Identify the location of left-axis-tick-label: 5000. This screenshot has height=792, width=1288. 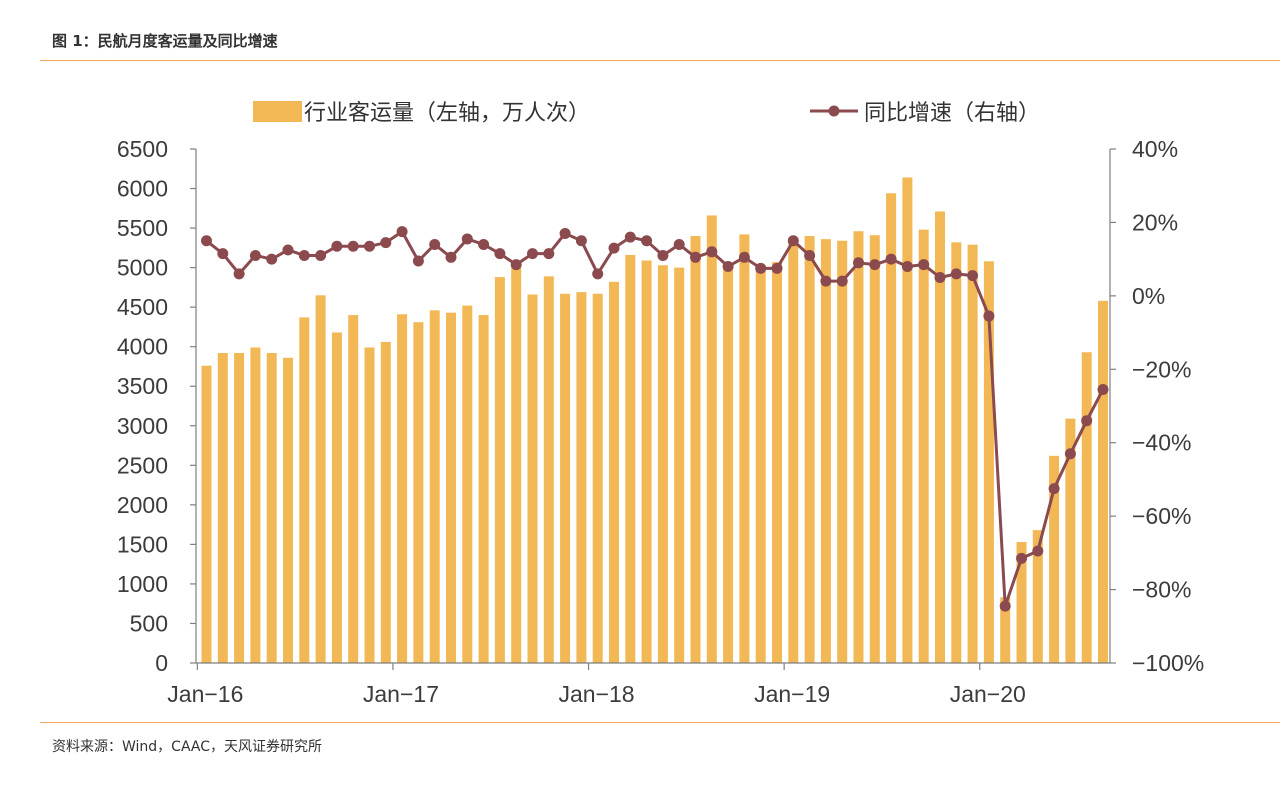
(142, 268).